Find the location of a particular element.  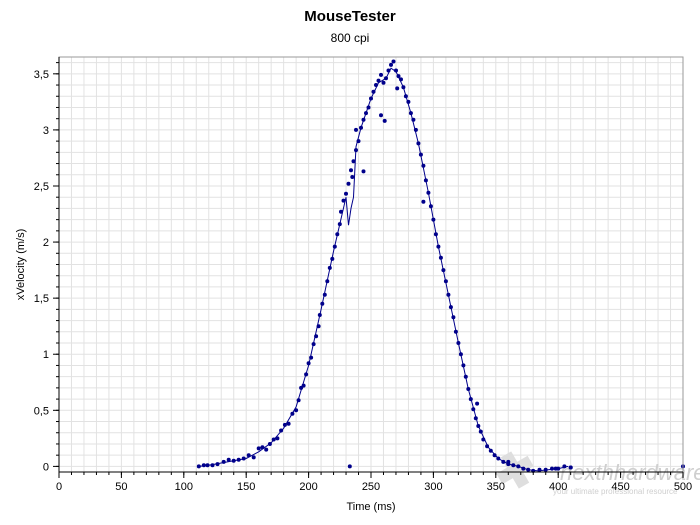

x-tick-label: 250 is located at coordinates (371, 487).